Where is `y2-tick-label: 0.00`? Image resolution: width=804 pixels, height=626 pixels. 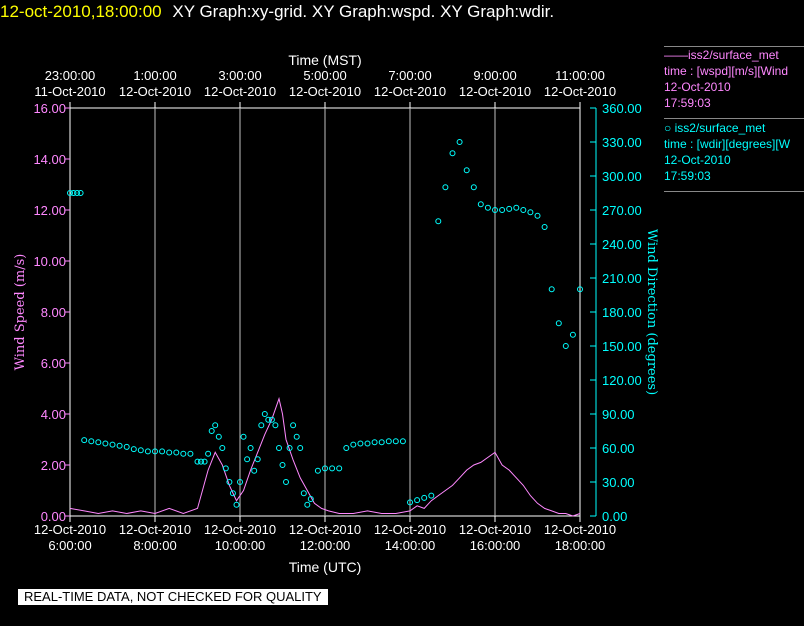 y2-tick-label: 0.00 is located at coordinates (614, 516).